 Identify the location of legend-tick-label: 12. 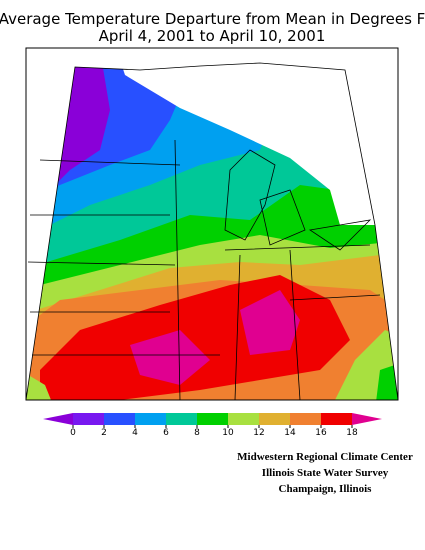
(258, 433).